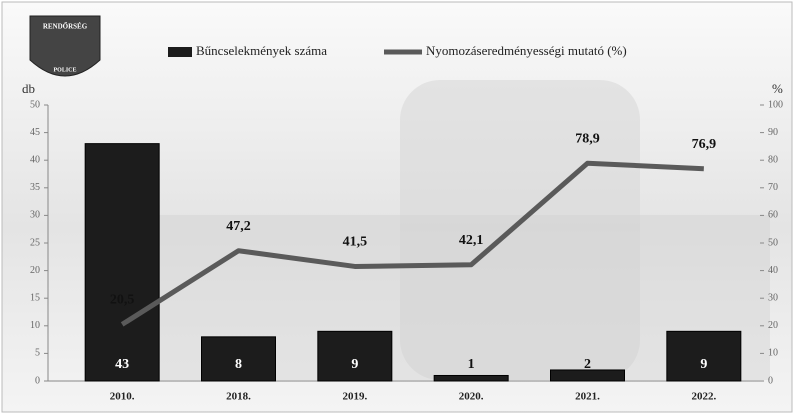 The height and width of the screenshot is (414, 794). I want to click on y2-tick-label: 90, so click(773, 132).